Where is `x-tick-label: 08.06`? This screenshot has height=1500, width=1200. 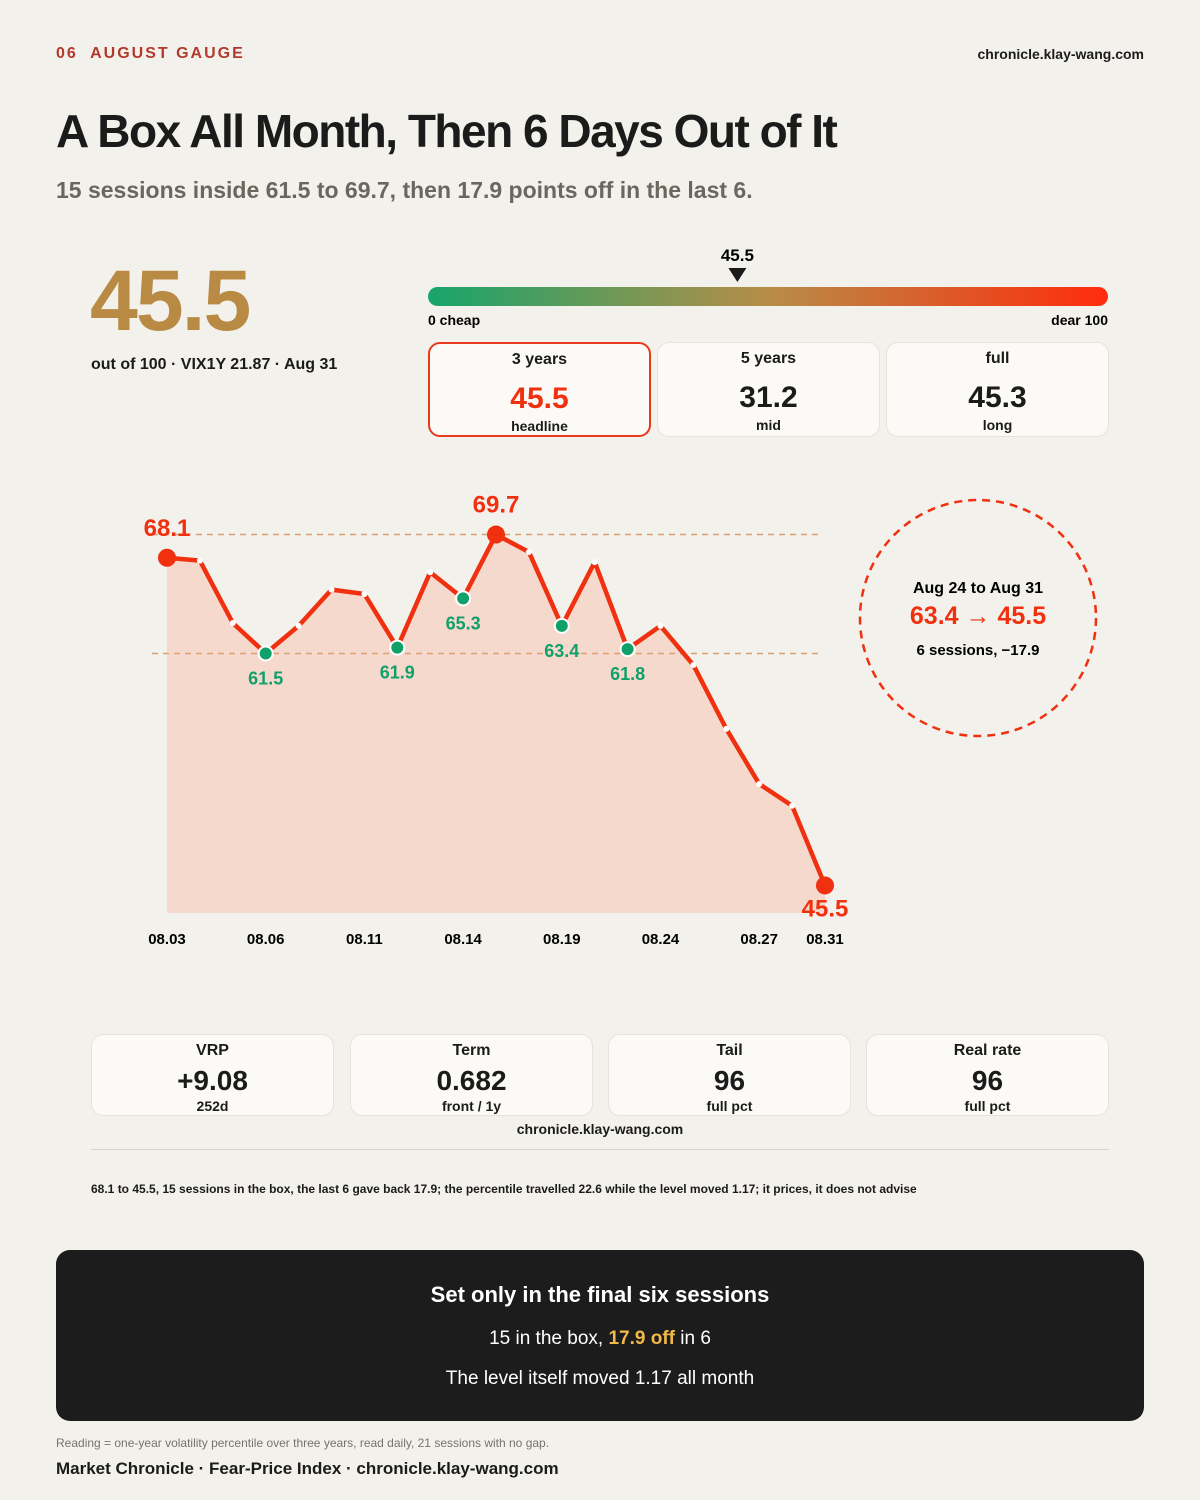
x-tick-label: 08.06 is located at coordinates (266, 939).